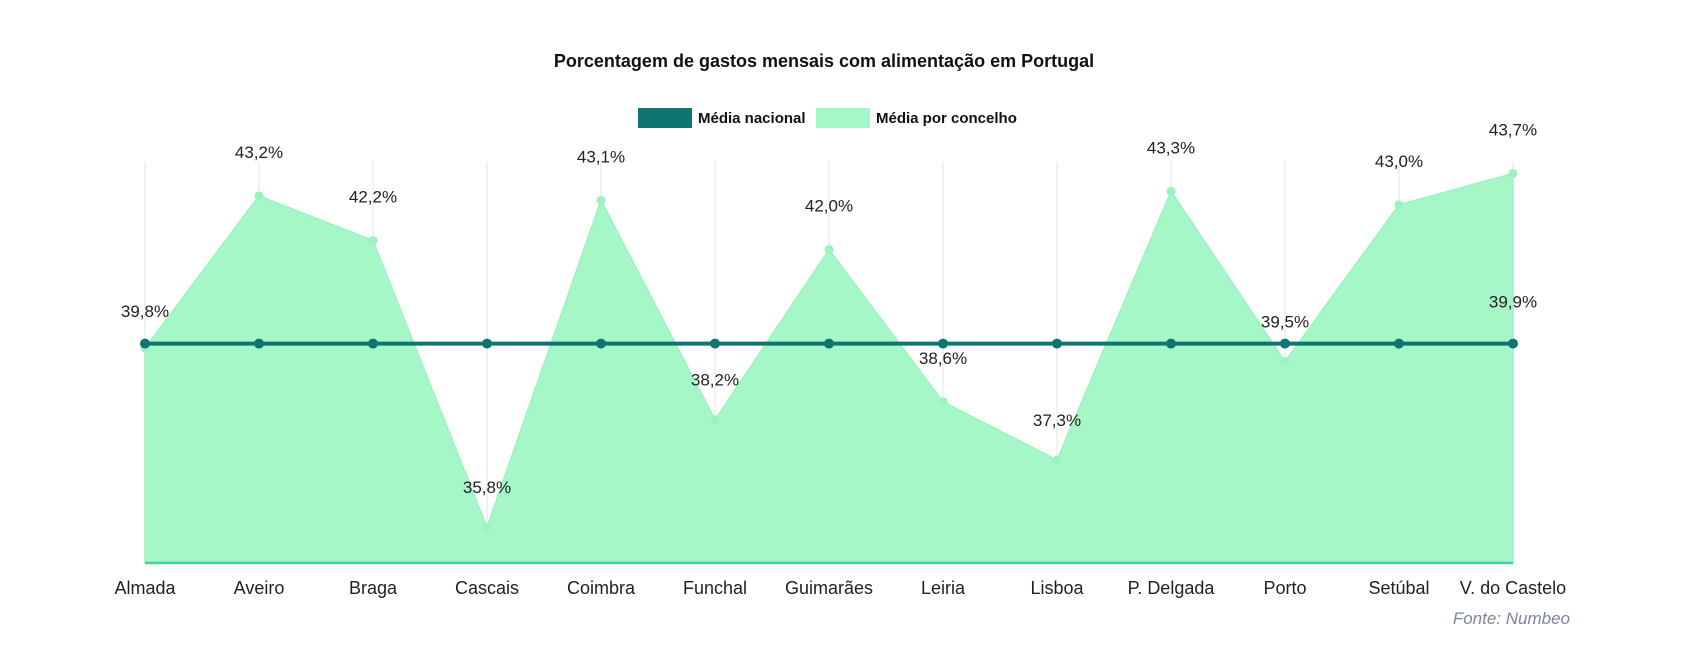 The image size is (1682, 658). Describe the element at coordinates (665, 118) in the screenshot. I see `legend-swatch-national` at that location.